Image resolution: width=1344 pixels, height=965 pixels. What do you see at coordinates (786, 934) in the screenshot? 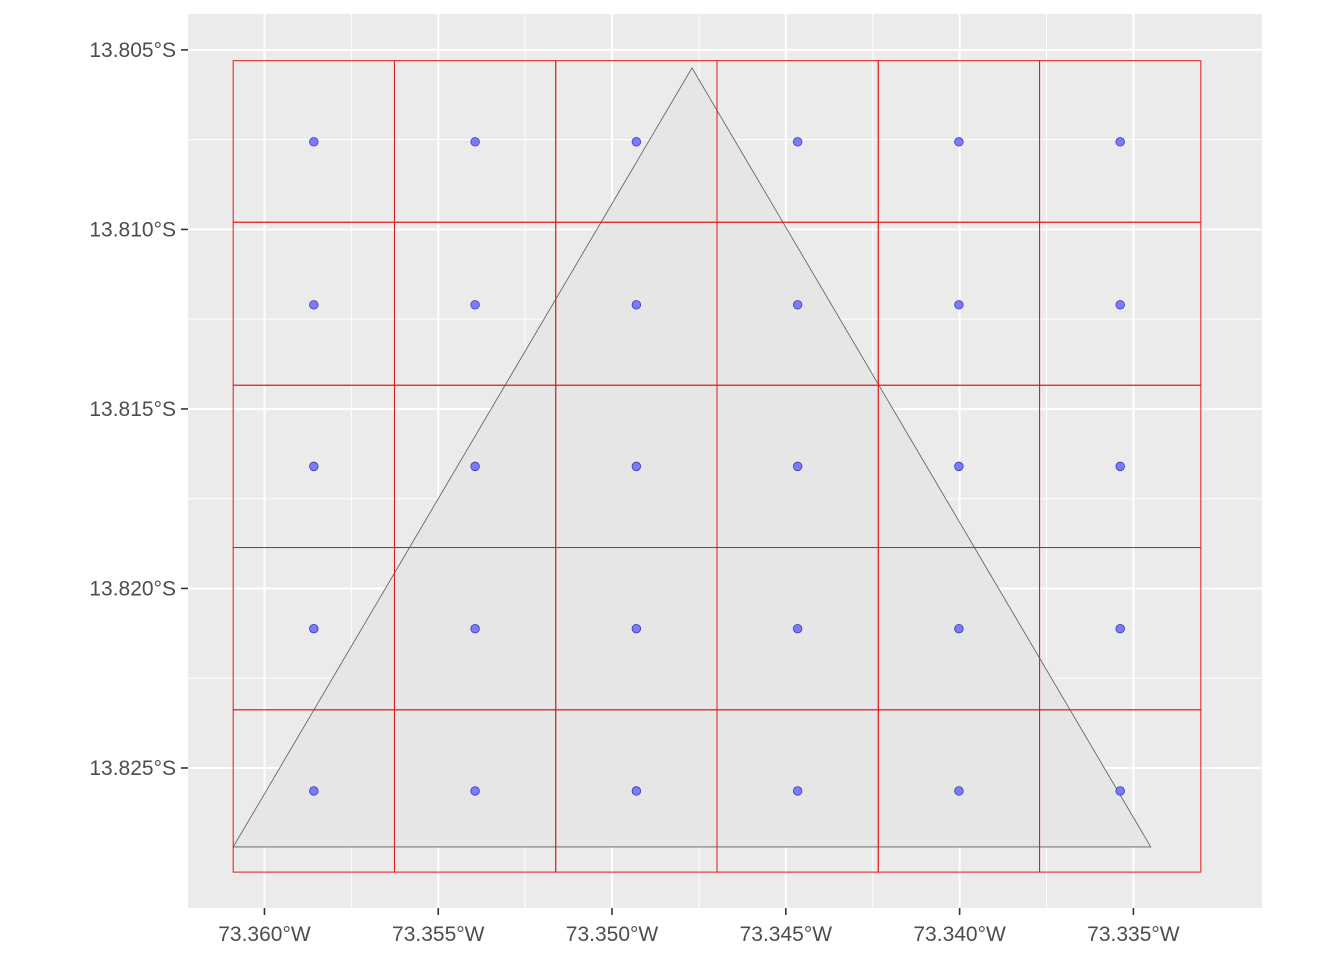
I see `x-tick-label: 73.345°W` at bounding box center [786, 934].